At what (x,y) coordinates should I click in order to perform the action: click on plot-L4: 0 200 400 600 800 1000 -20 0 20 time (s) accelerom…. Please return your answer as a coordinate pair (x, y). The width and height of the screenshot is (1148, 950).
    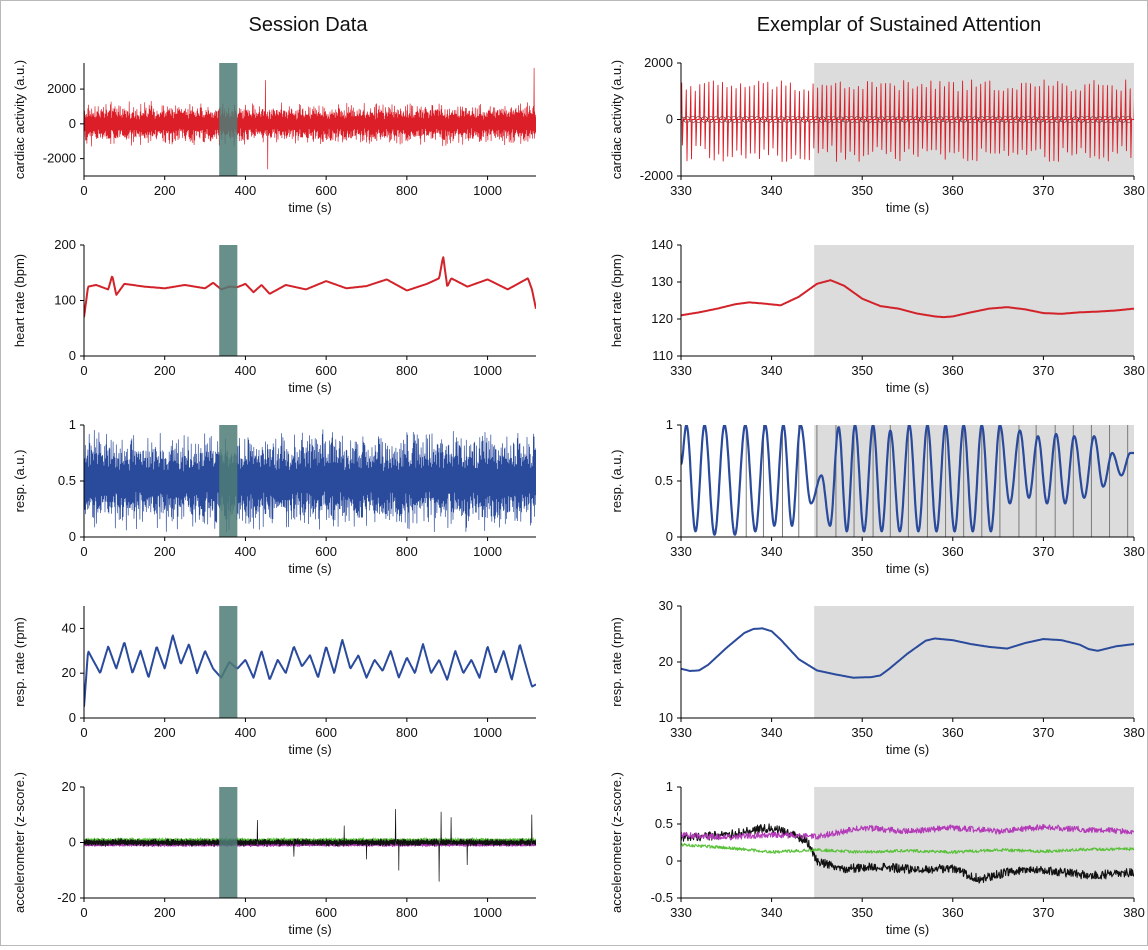
    Looking at the image, I should click on (274, 854).